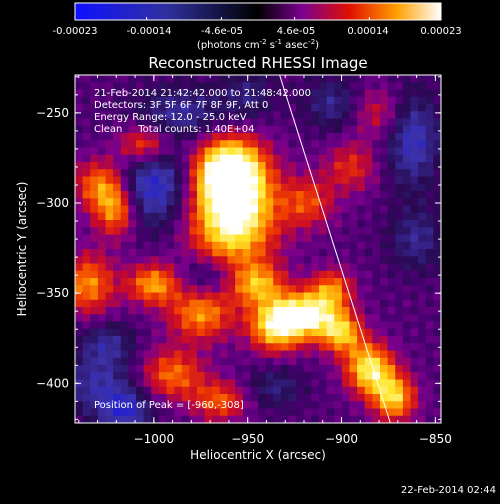  What do you see at coordinates (247, 439) in the screenshot?
I see `x-tick-label: −950` at bounding box center [247, 439].